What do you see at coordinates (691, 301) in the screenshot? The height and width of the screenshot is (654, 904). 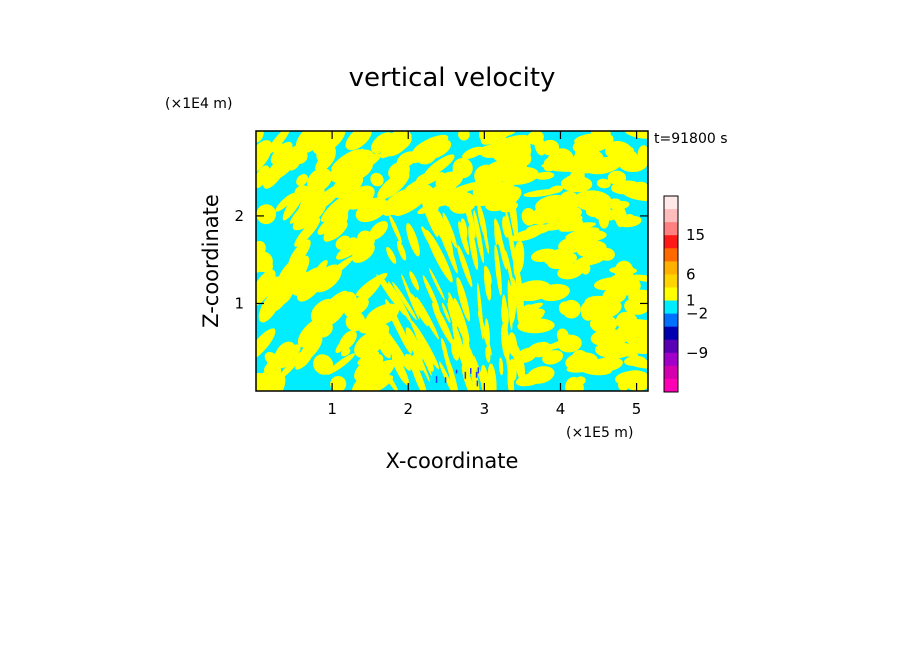 I see `colorbar-label: 1` at bounding box center [691, 301].